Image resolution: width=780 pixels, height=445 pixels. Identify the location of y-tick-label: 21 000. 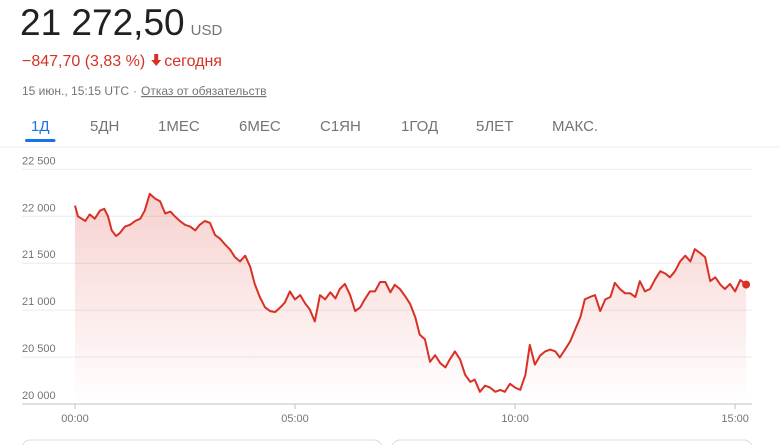
(39, 302).